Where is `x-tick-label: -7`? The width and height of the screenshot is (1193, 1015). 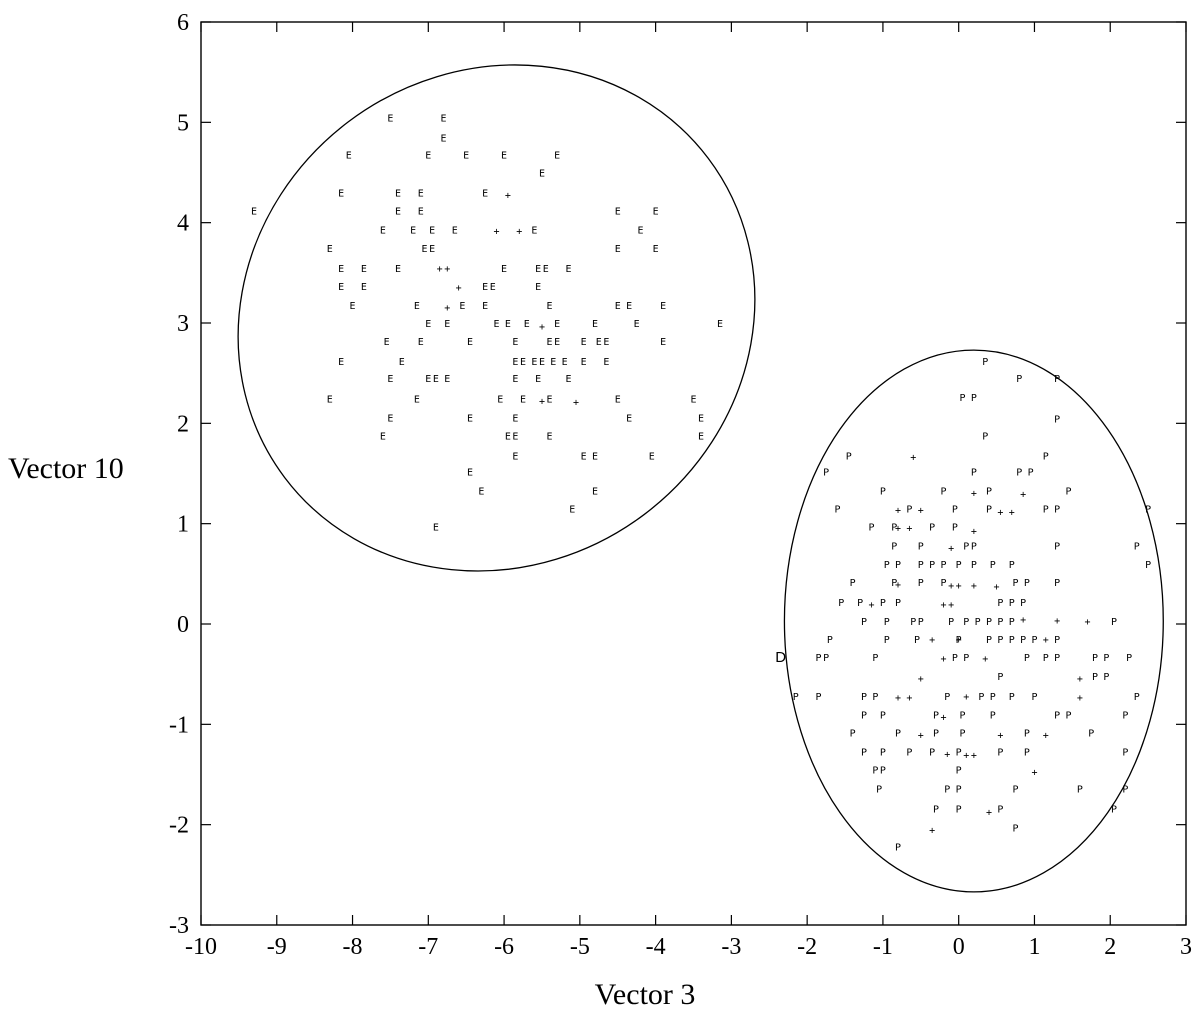
x-tick-label: -7 is located at coordinates (428, 947).